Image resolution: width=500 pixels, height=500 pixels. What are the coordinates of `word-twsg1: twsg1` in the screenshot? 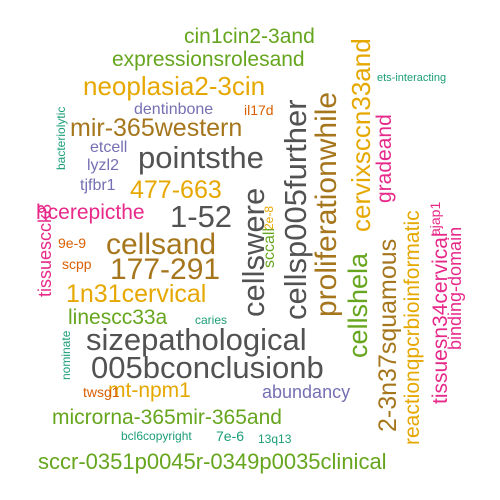 It's located at (101, 392).